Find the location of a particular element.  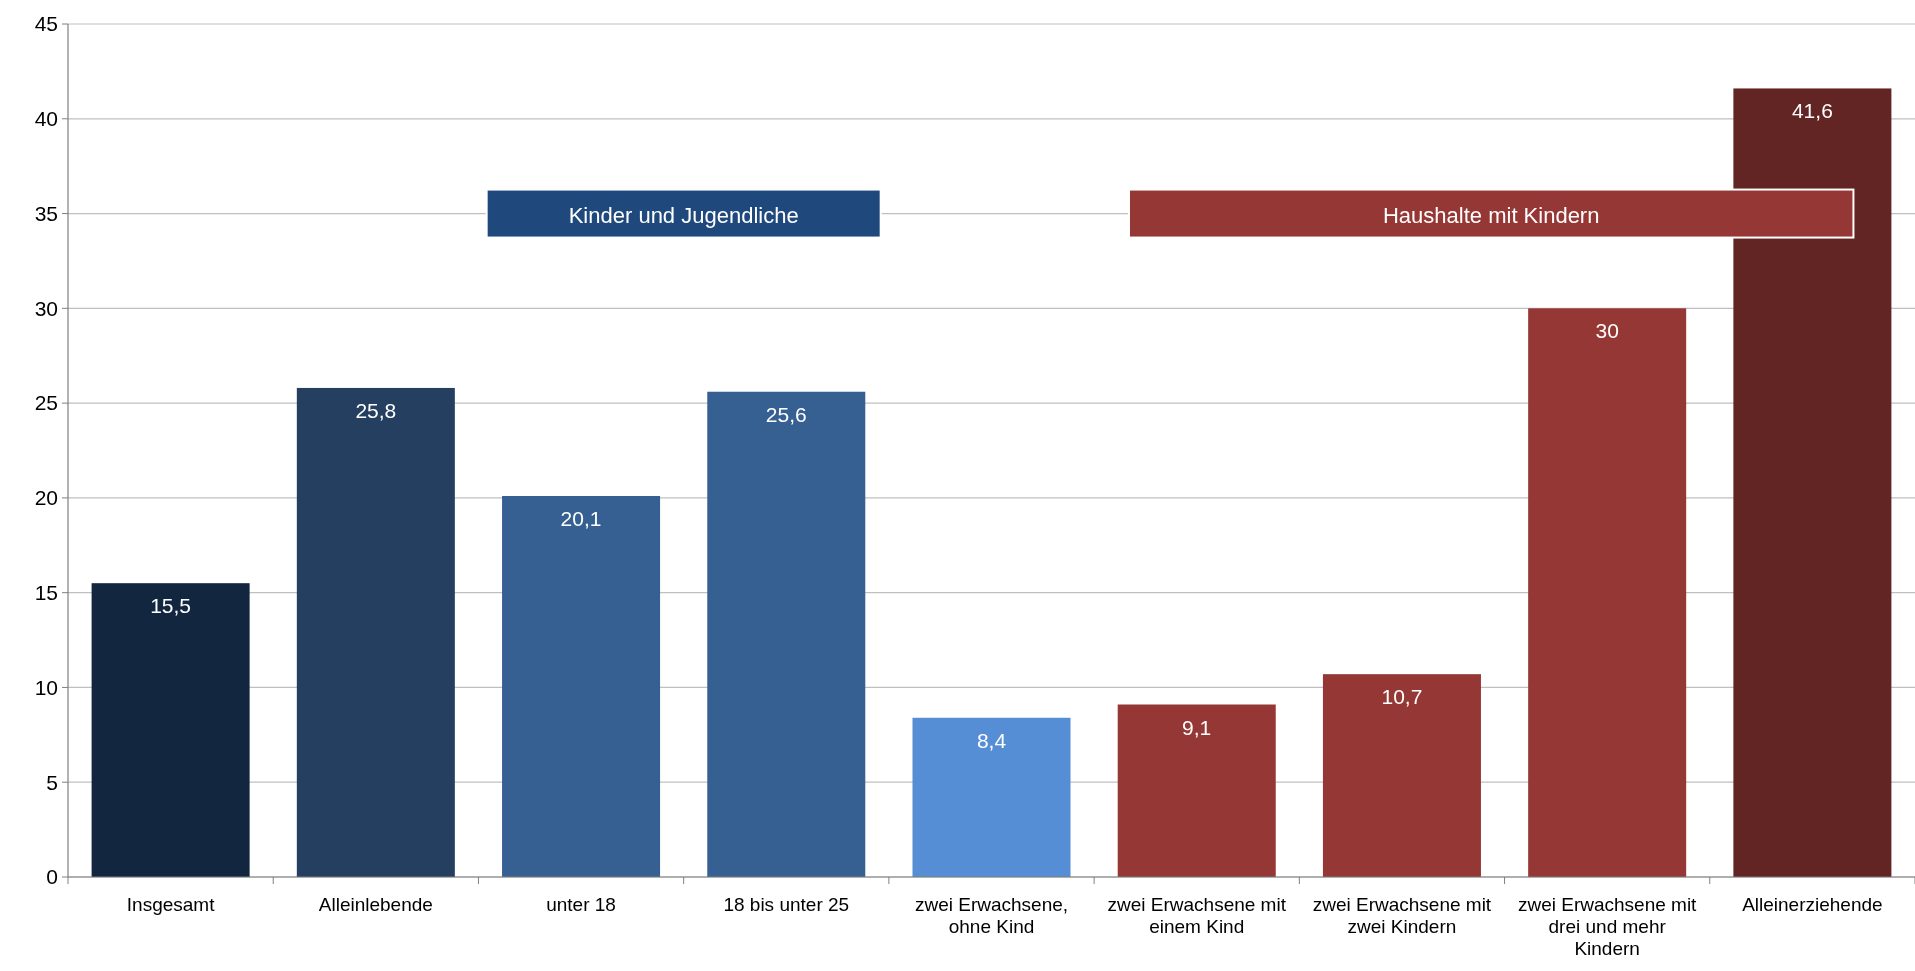

data-label: 41,6 is located at coordinates (1812, 111).